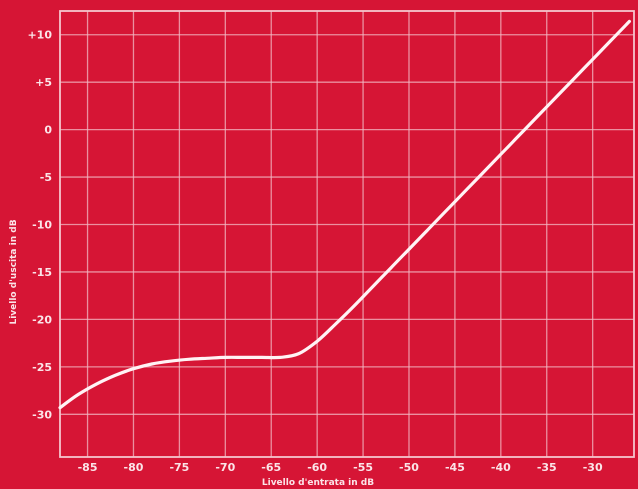 The height and width of the screenshot is (489, 638). What do you see at coordinates (14, 271) in the screenshot?
I see `y-axis-title: Livello d'uscita in dB` at bounding box center [14, 271].